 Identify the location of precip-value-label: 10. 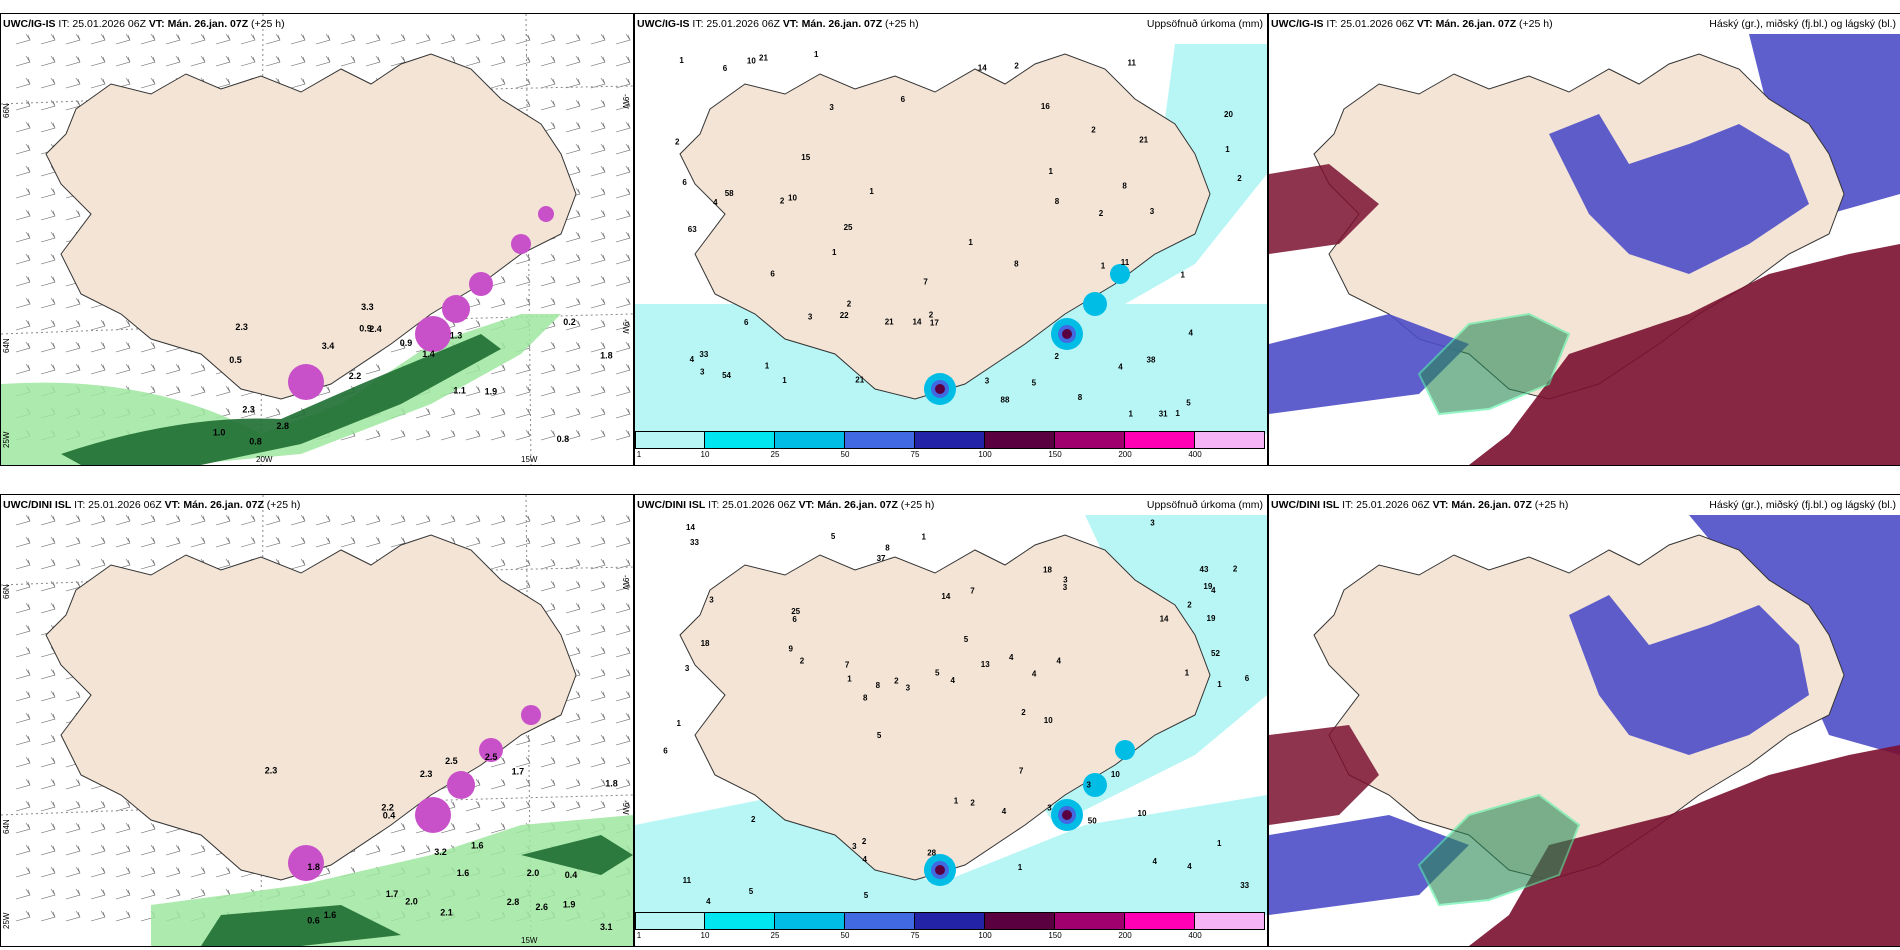
(1048, 720).